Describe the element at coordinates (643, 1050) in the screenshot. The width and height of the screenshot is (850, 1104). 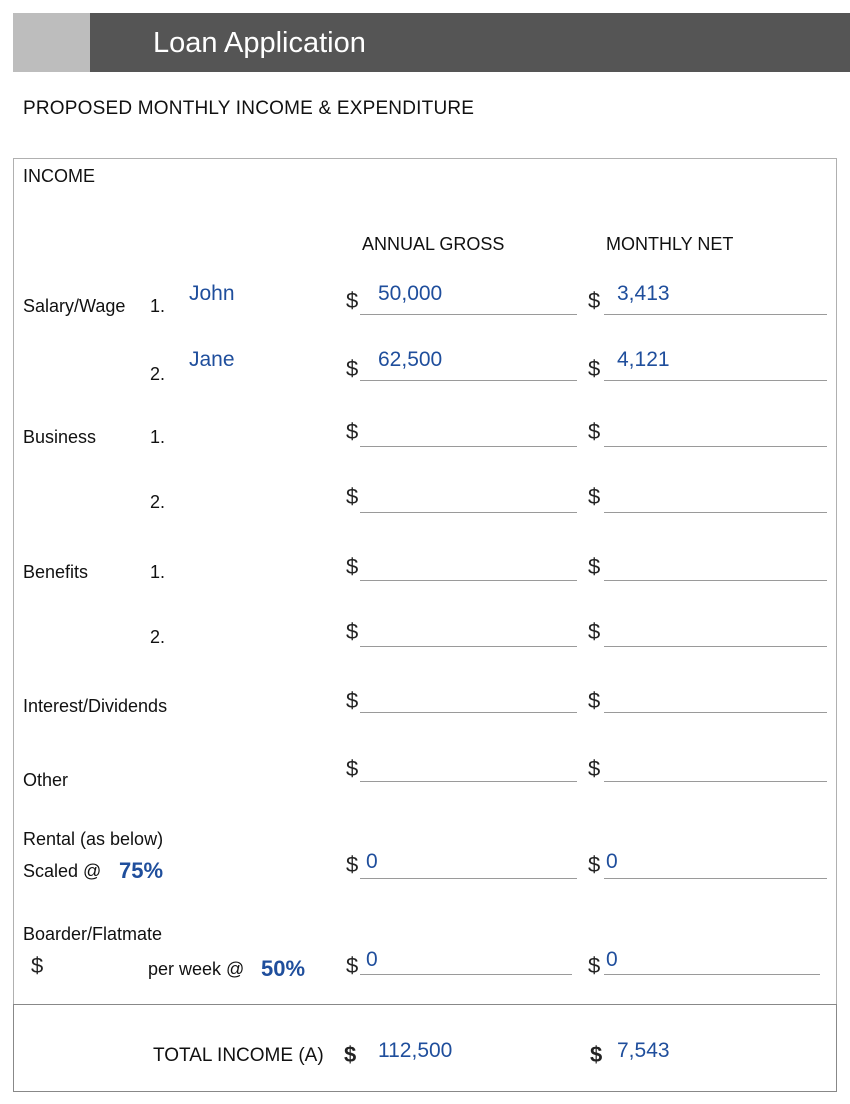
I see `total-monthly-net-value: 7,543` at that location.